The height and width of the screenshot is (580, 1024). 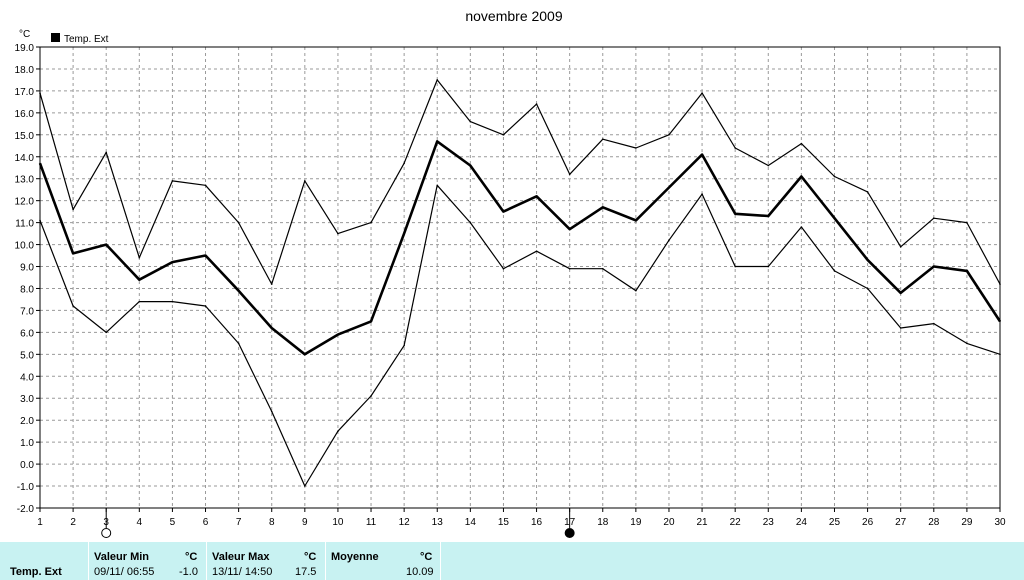 What do you see at coordinates (86, 39) in the screenshot?
I see `legend-label: Temp. Ext` at bounding box center [86, 39].